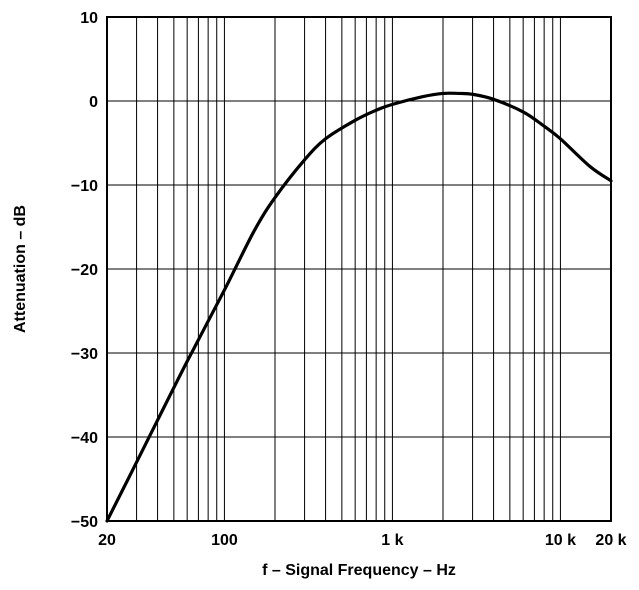 This screenshot has width=639, height=590. What do you see at coordinates (20, 269) in the screenshot?
I see `y-axis-title: Attenuation – dB` at bounding box center [20, 269].